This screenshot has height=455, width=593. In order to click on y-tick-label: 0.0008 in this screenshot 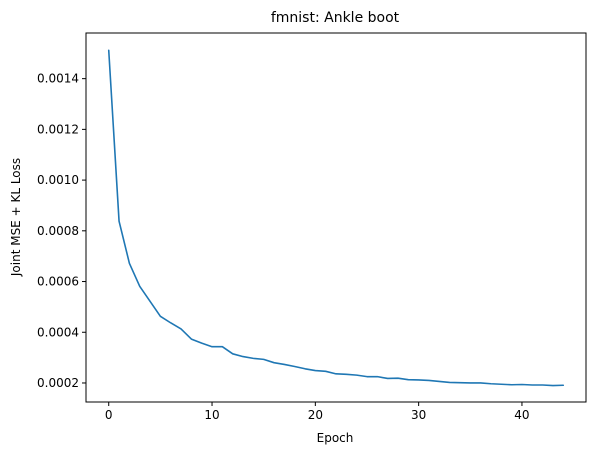, I will do `click(58, 231)`.